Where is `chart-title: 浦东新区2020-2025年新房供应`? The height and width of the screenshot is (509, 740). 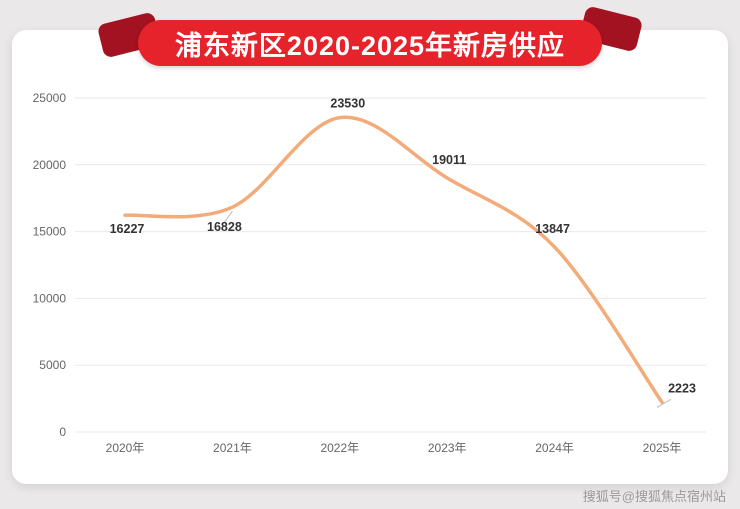
chart-title: 浦东新区2020-2025年新房供应 is located at coordinates (370, 45).